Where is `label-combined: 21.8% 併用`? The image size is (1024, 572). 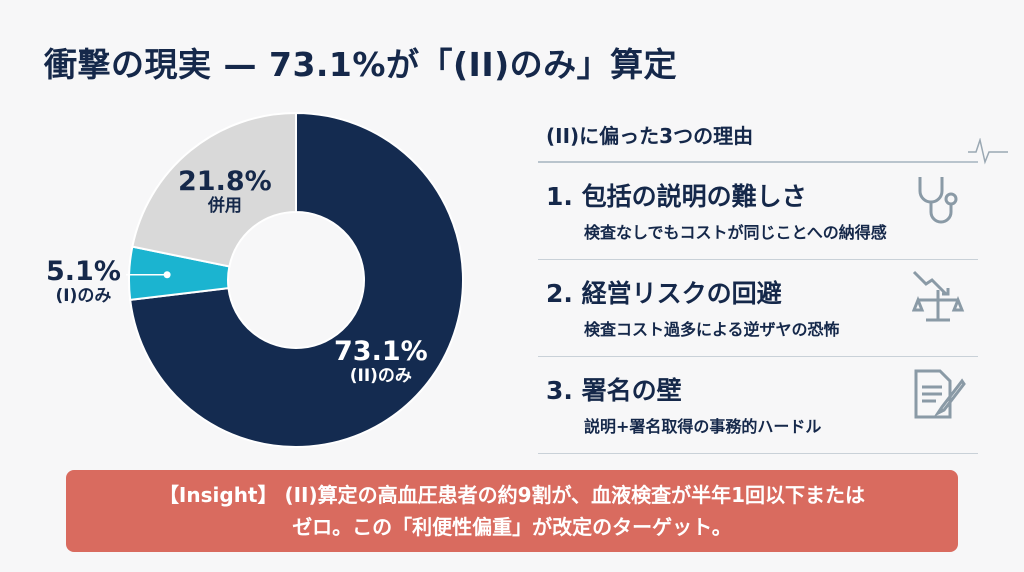 label-combined: 21.8% 併用 is located at coordinates (225, 191).